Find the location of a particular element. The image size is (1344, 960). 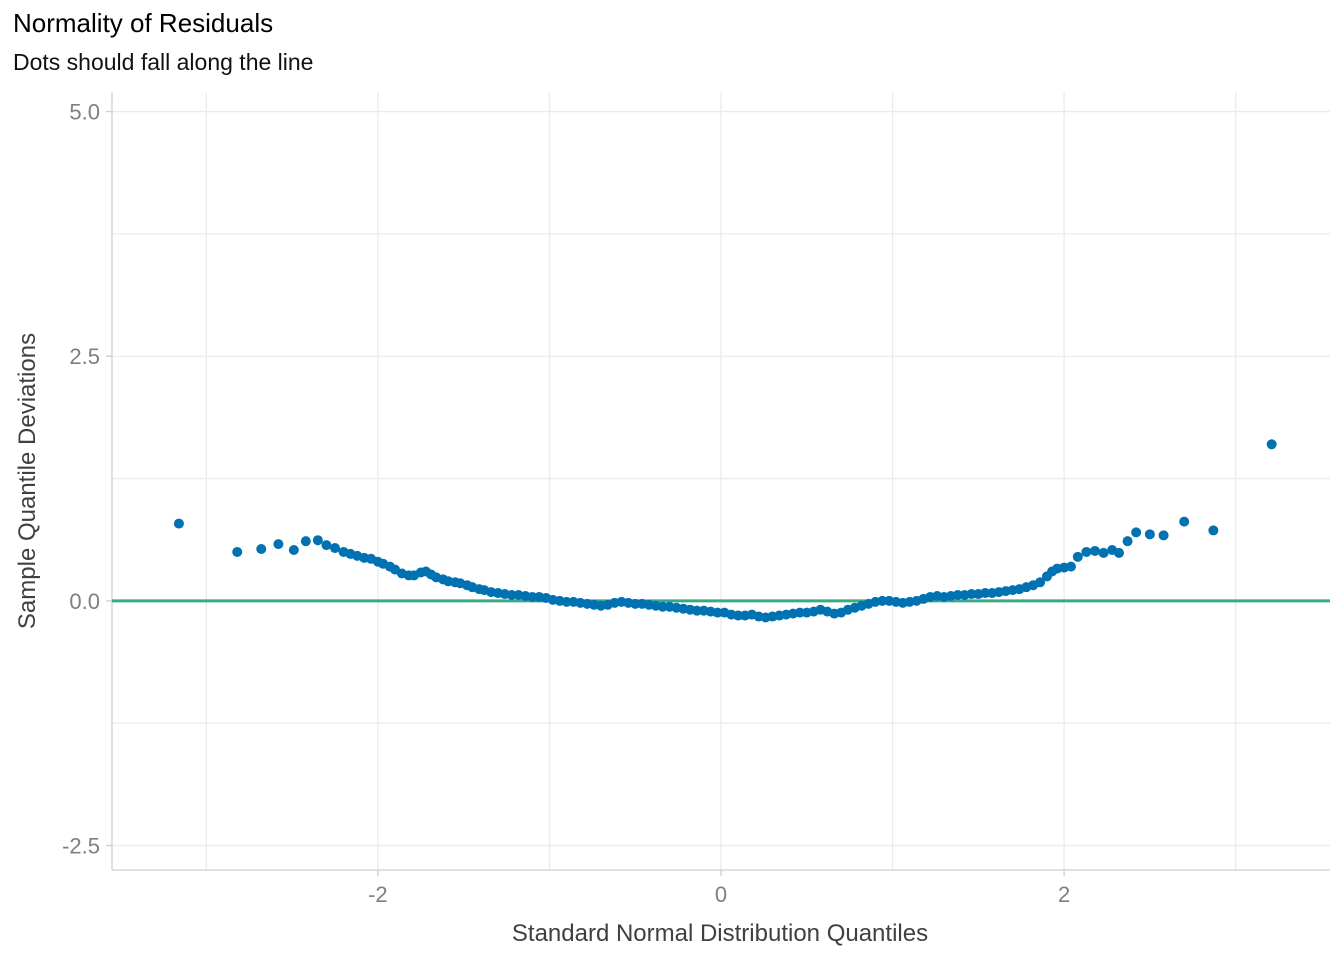

chart-subtitle: Dots should fall along the line is located at coordinates (163, 62).